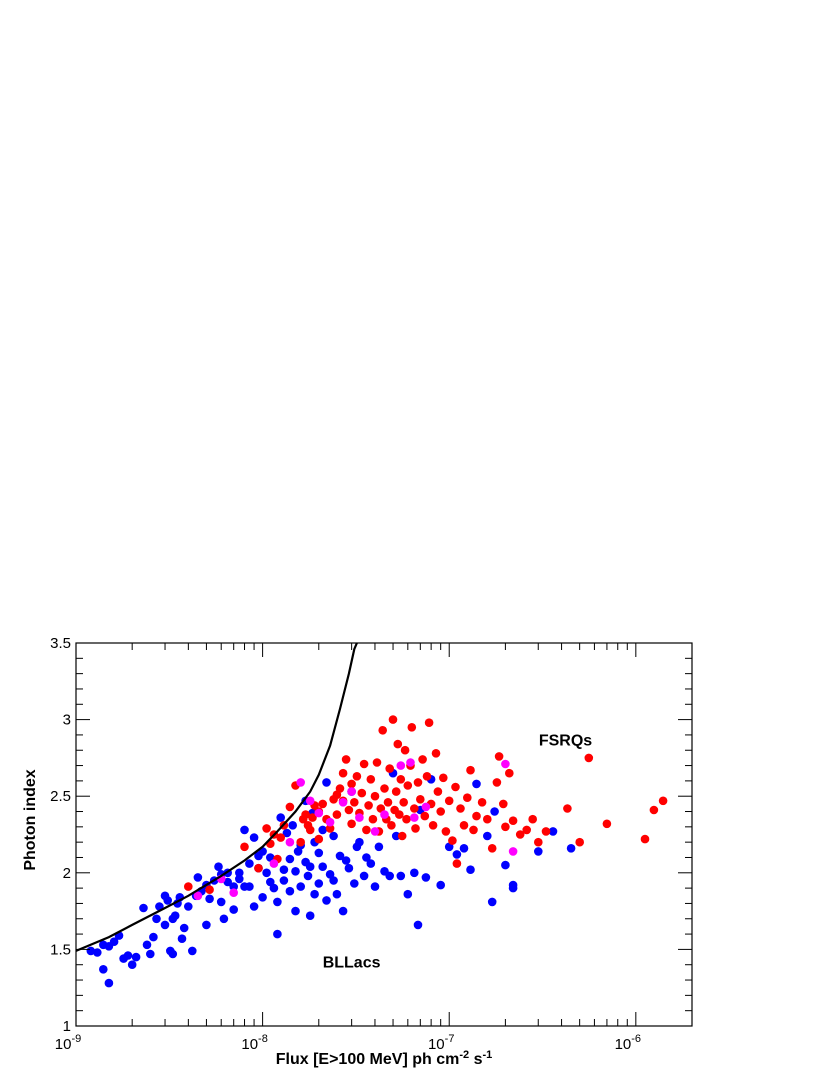  Describe the element at coordinates (254, 1043) in the screenshot. I see `x-tick-label-1: 10⁻⁸` at that location.